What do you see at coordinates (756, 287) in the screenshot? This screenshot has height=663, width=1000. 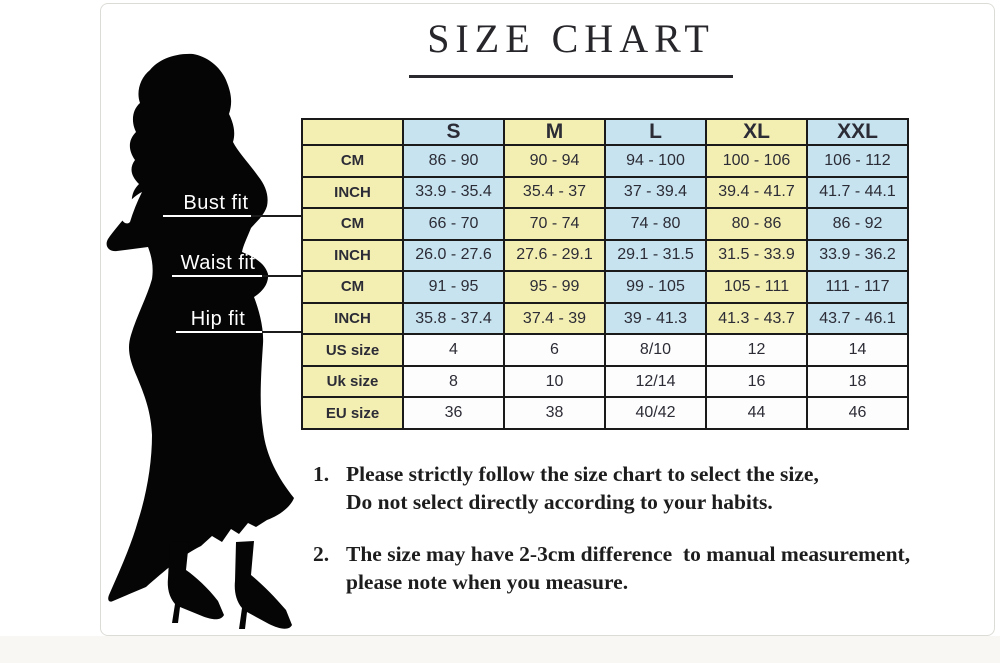 I see `size-value-cell: 105 - 111` at bounding box center [756, 287].